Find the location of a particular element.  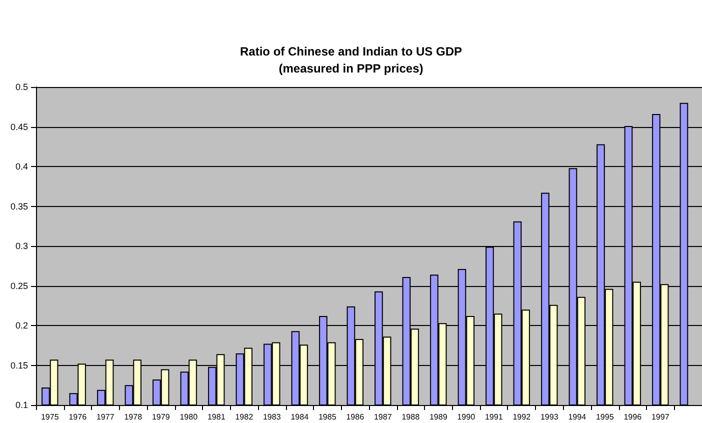

x-tick-label: 1992 is located at coordinates (522, 417).